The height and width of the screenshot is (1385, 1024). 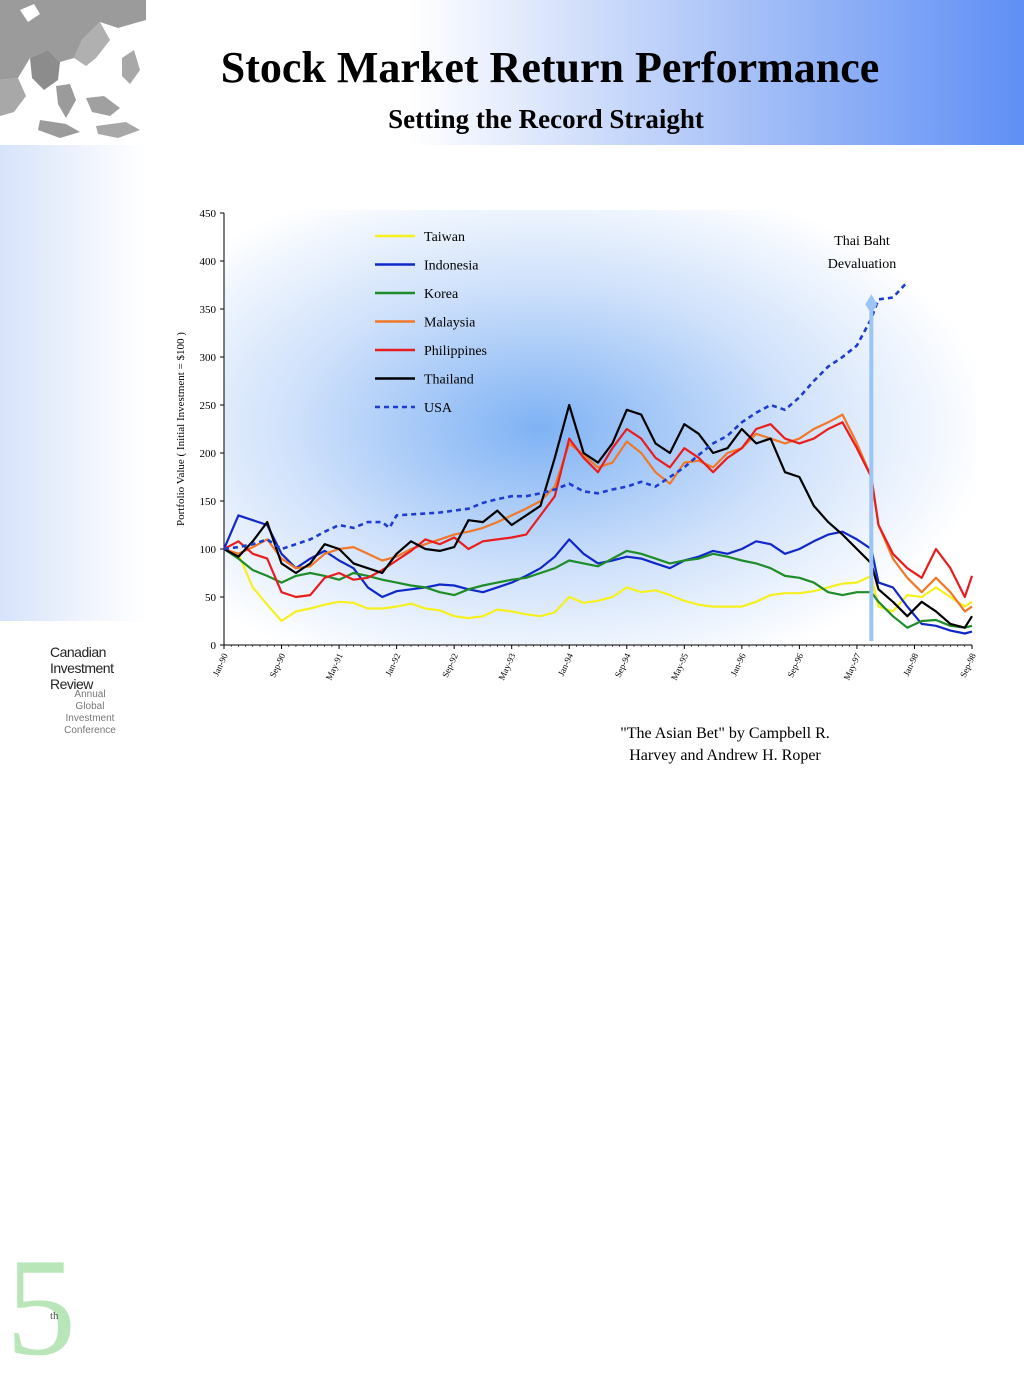 I want to click on series-line-usa, so click(x=566, y=416).